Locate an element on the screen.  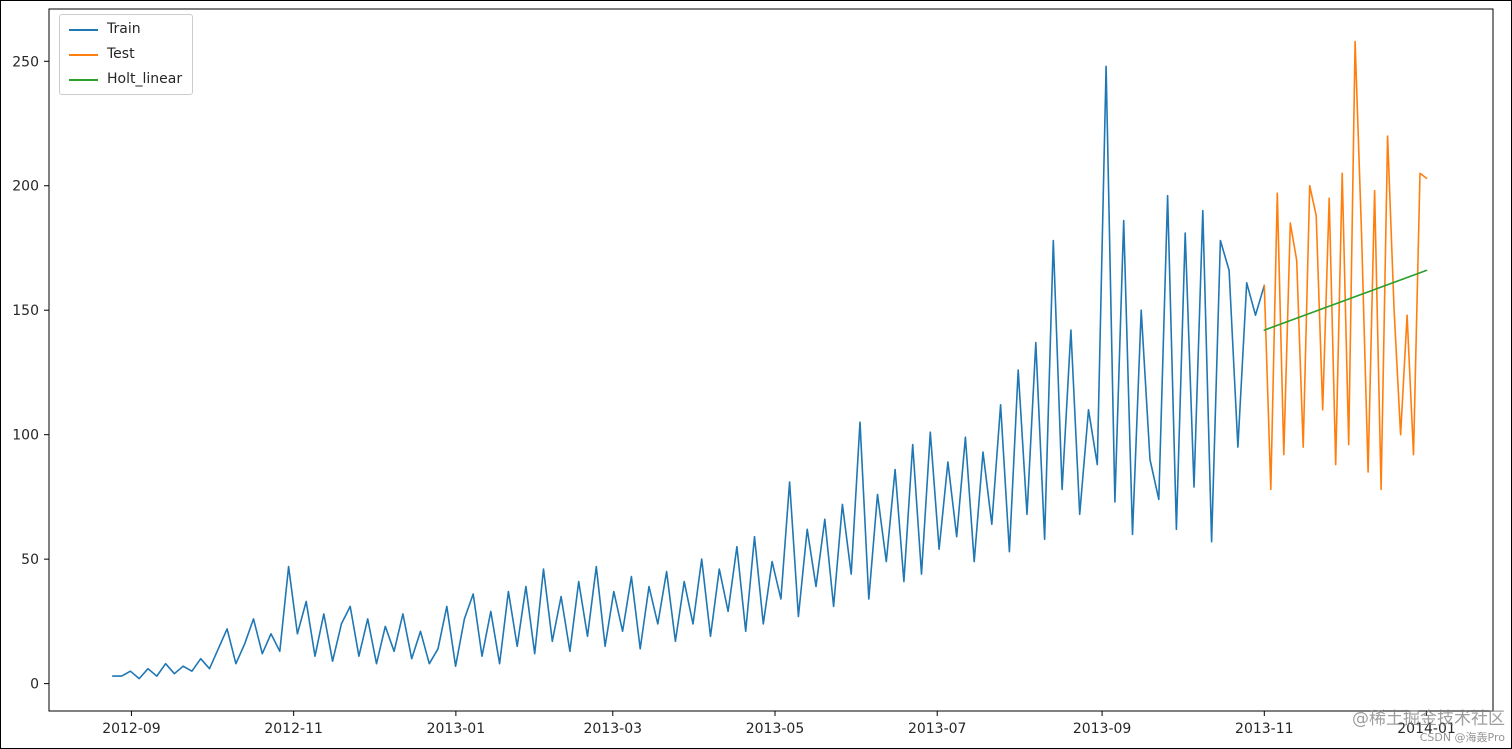
legend-label-test: Test is located at coordinates (121, 54).